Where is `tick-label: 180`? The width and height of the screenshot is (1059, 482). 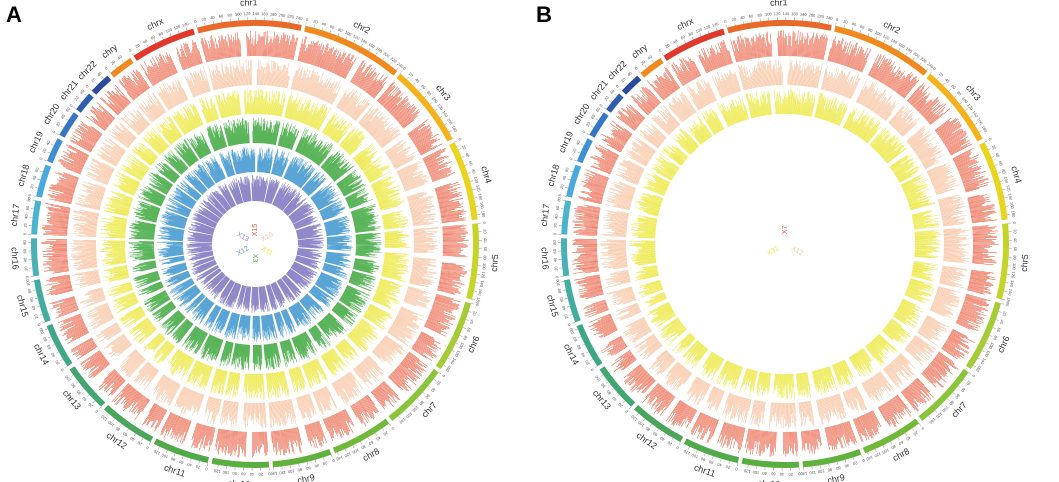
tick-label: 180 is located at coordinates (478, 301).